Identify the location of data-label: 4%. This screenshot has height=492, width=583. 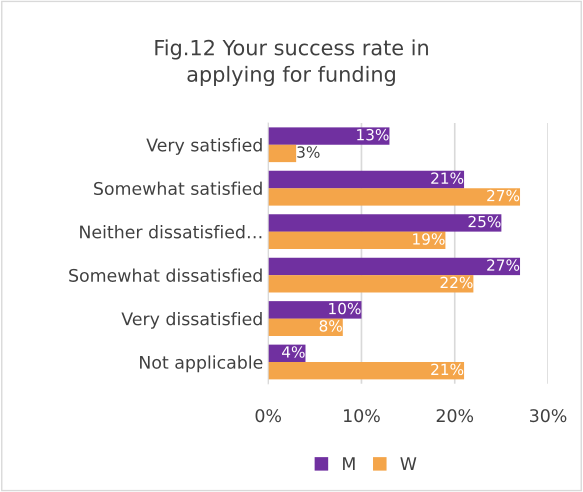
(293, 352).